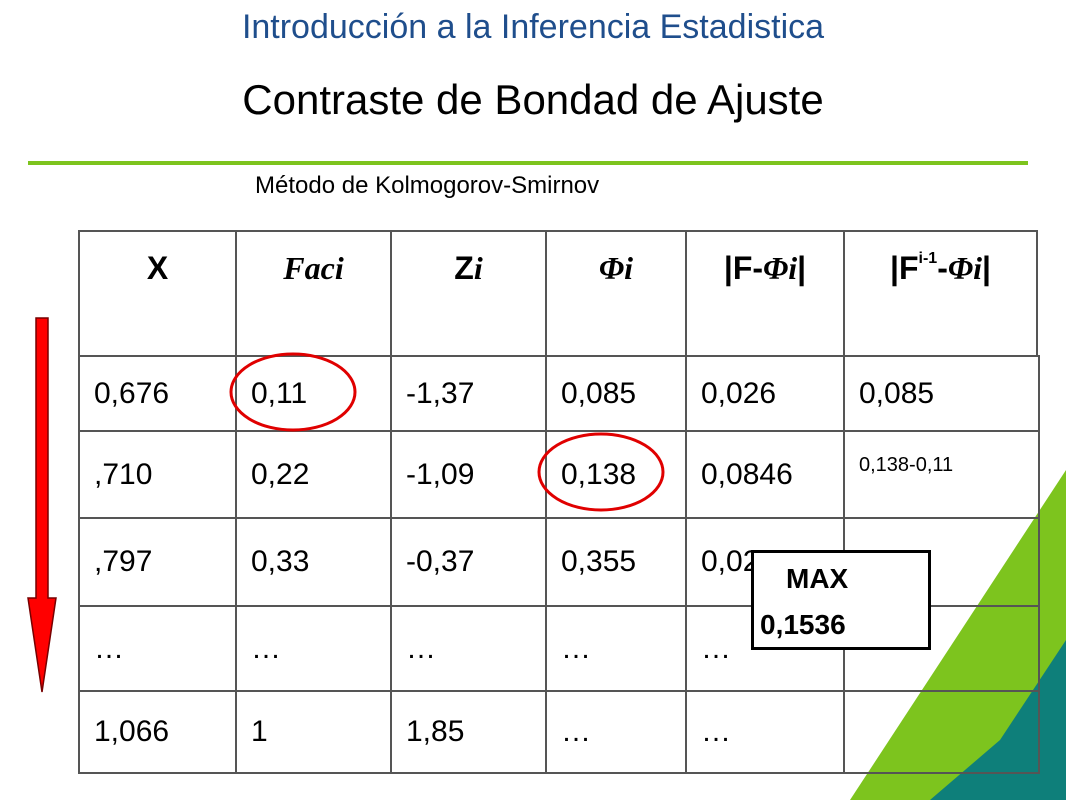 The height and width of the screenshot is (800, 1066). What do you see at coordinates (906, 465) in the screenshot?
I see `cell-text: 0,138-0,11` at bounding box center [906, 465].